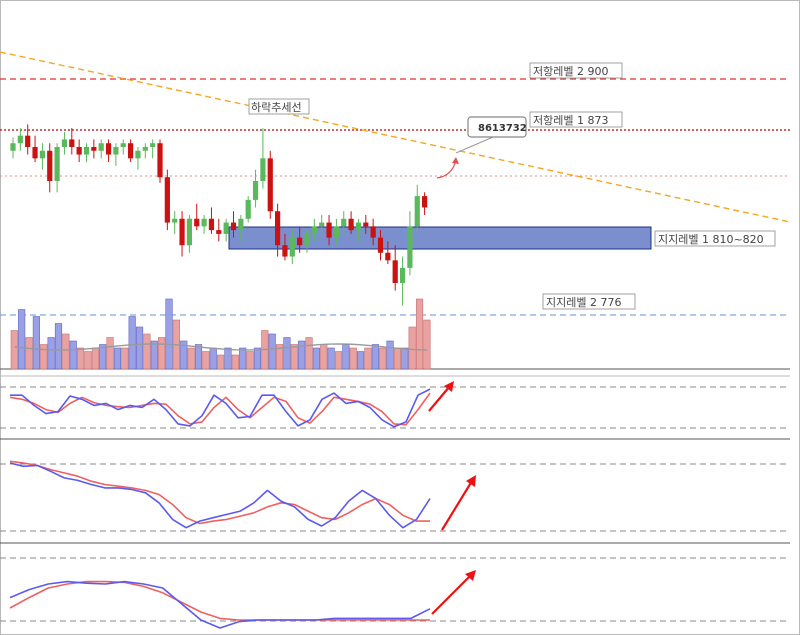  I want to click on svg-text: 지지레벨 2 776, so click(583, 302).